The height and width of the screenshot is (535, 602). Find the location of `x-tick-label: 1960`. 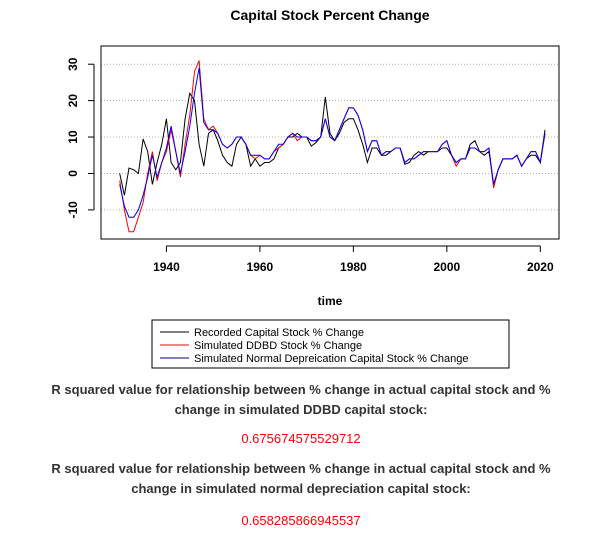

x-tick-label: 1960 is located at coordinates (260, 267).